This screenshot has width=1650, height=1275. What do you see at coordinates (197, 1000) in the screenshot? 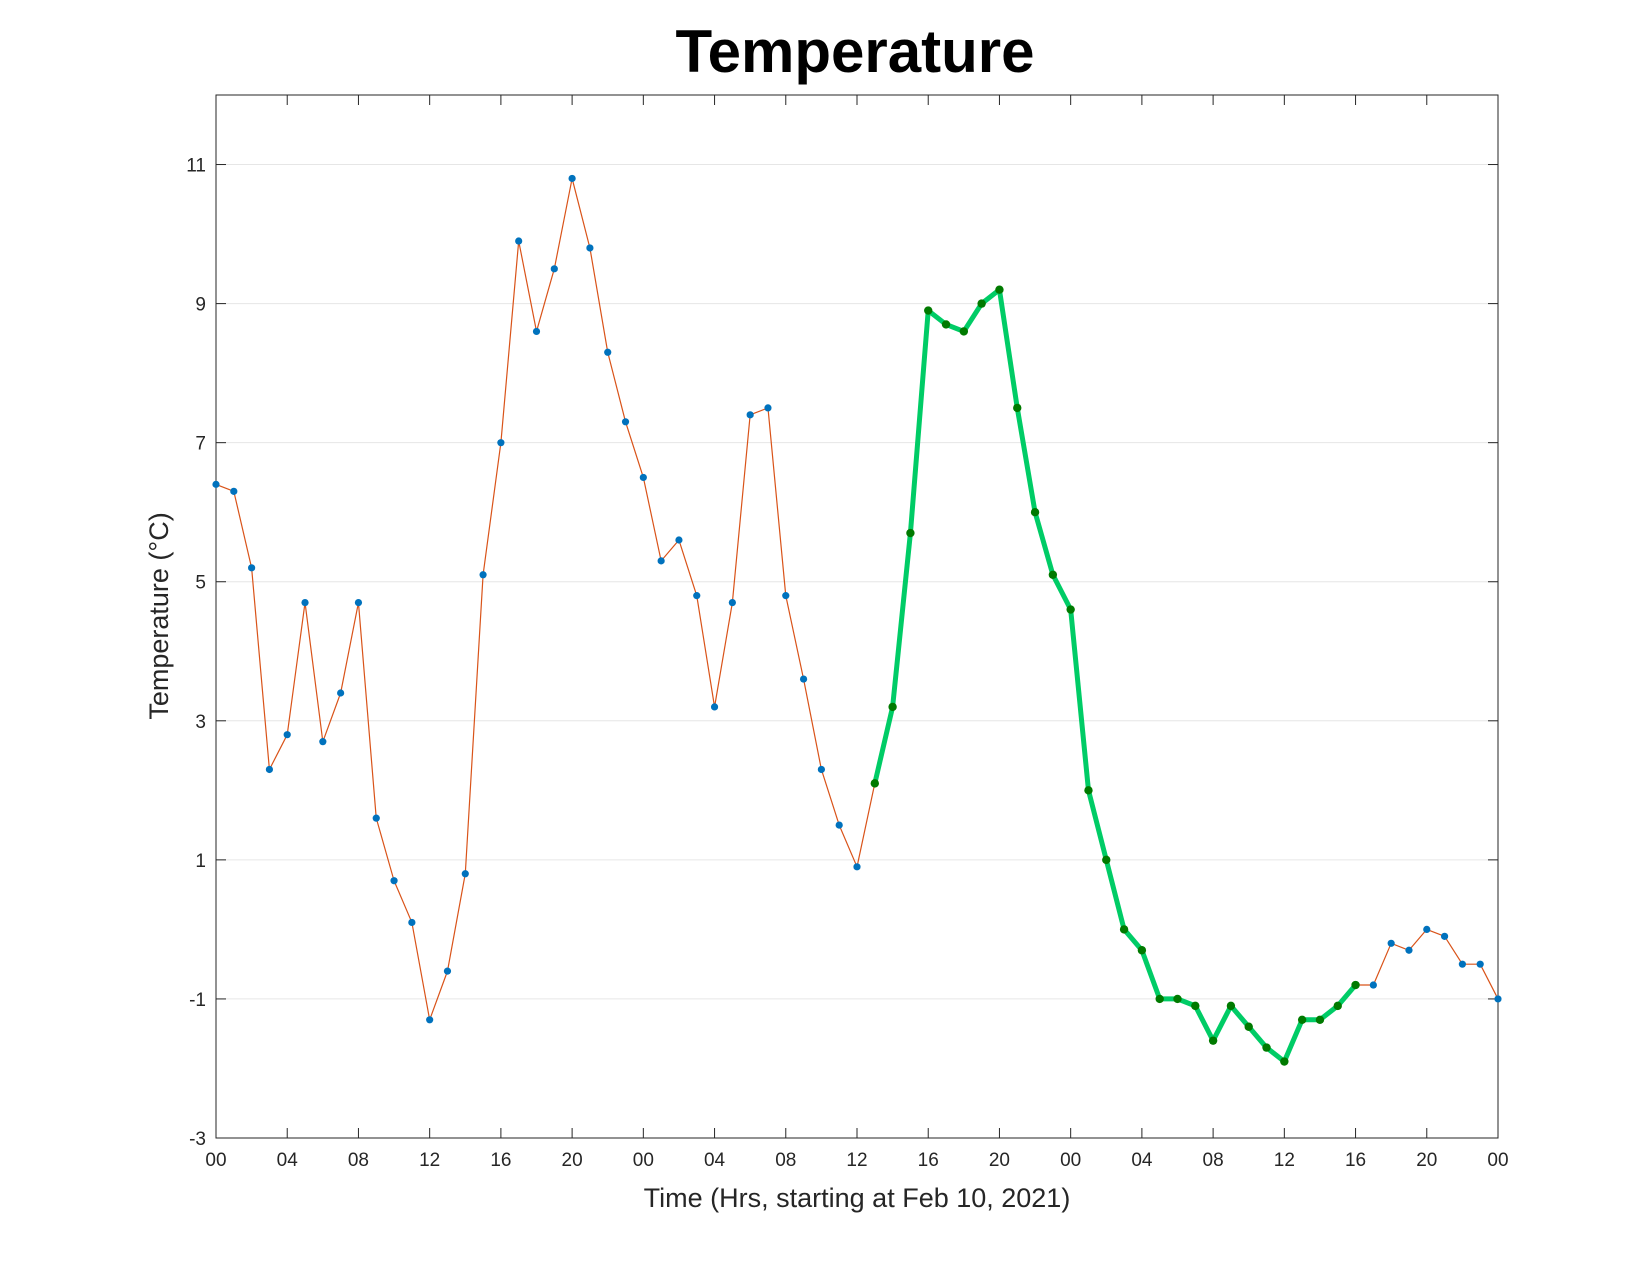
I see `y-tick-label: -1` at bounding box center [197, 1000].